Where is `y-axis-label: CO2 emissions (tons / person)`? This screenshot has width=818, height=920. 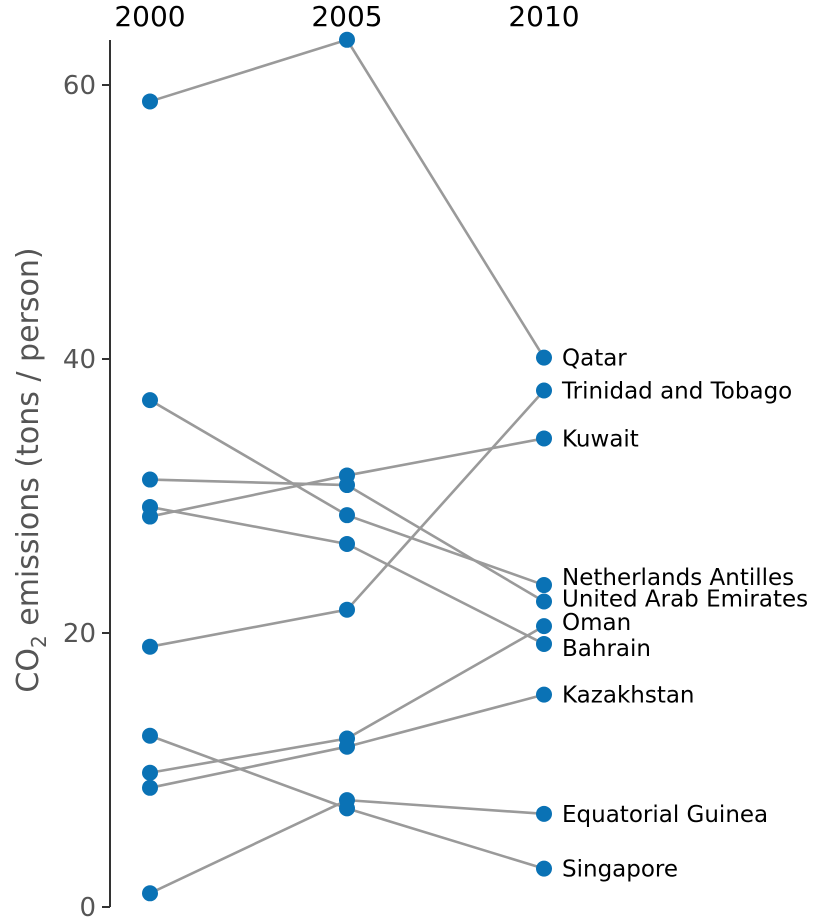
y-axis-label: CO2 emissions (tons / person) is located at coordinates (31, 469).